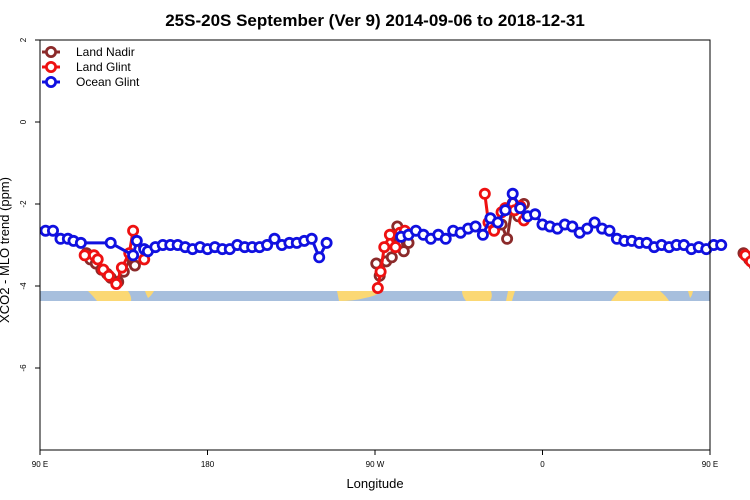 The image size is (750, 500). What do you see at coordinates (23, 368) in the screenshot?
I see `y-tick-label: -6` at bounding box center [23, 368].